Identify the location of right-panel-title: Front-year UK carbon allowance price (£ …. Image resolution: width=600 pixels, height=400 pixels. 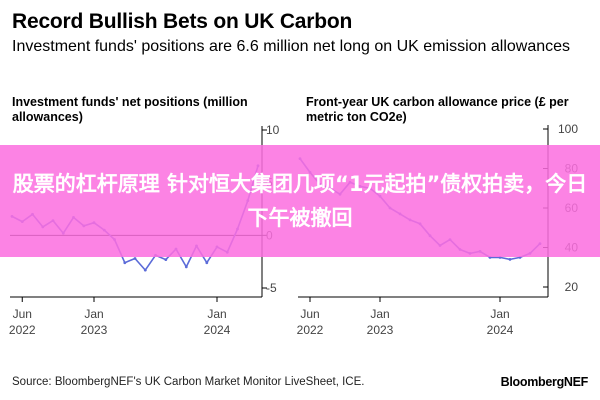
(437, 109).